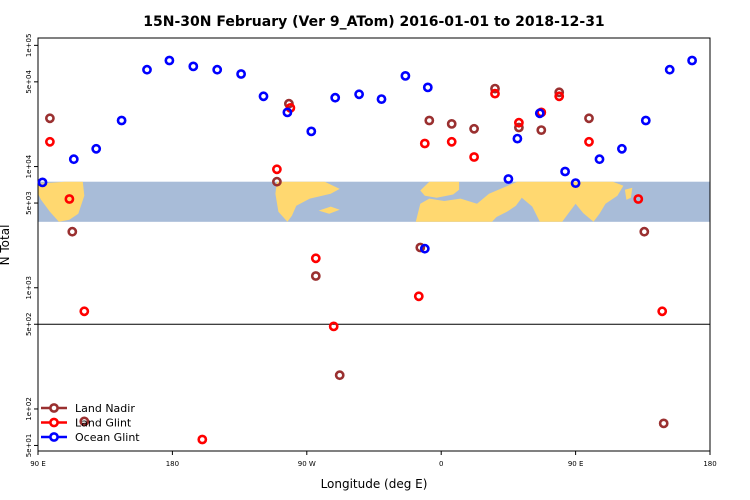 The height and width of the screenshot is (500, 750). What do you see at coordinates (441, 464) in the screenshot?
I see `x-tick-label: 0` at bounding box center [441, 464].